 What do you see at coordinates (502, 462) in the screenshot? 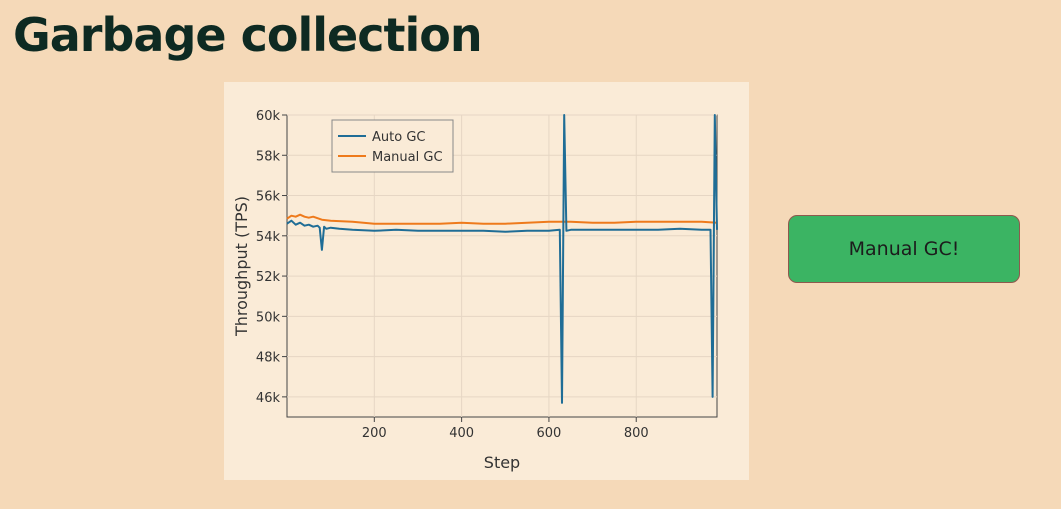
I see `x-axis-label: Step` at bounding box center [502, 462].